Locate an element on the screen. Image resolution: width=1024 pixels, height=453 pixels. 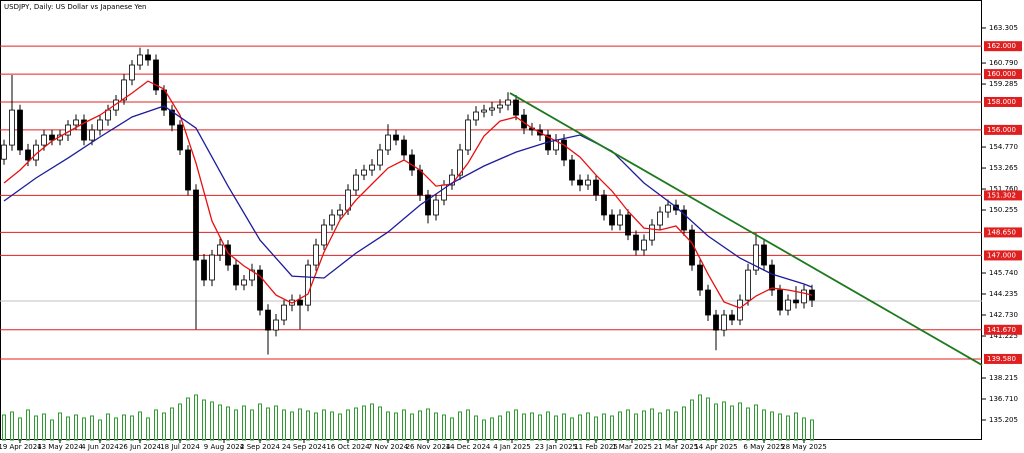
x-tick-label: 28 May 2025 is located at coordinates (804, 447).